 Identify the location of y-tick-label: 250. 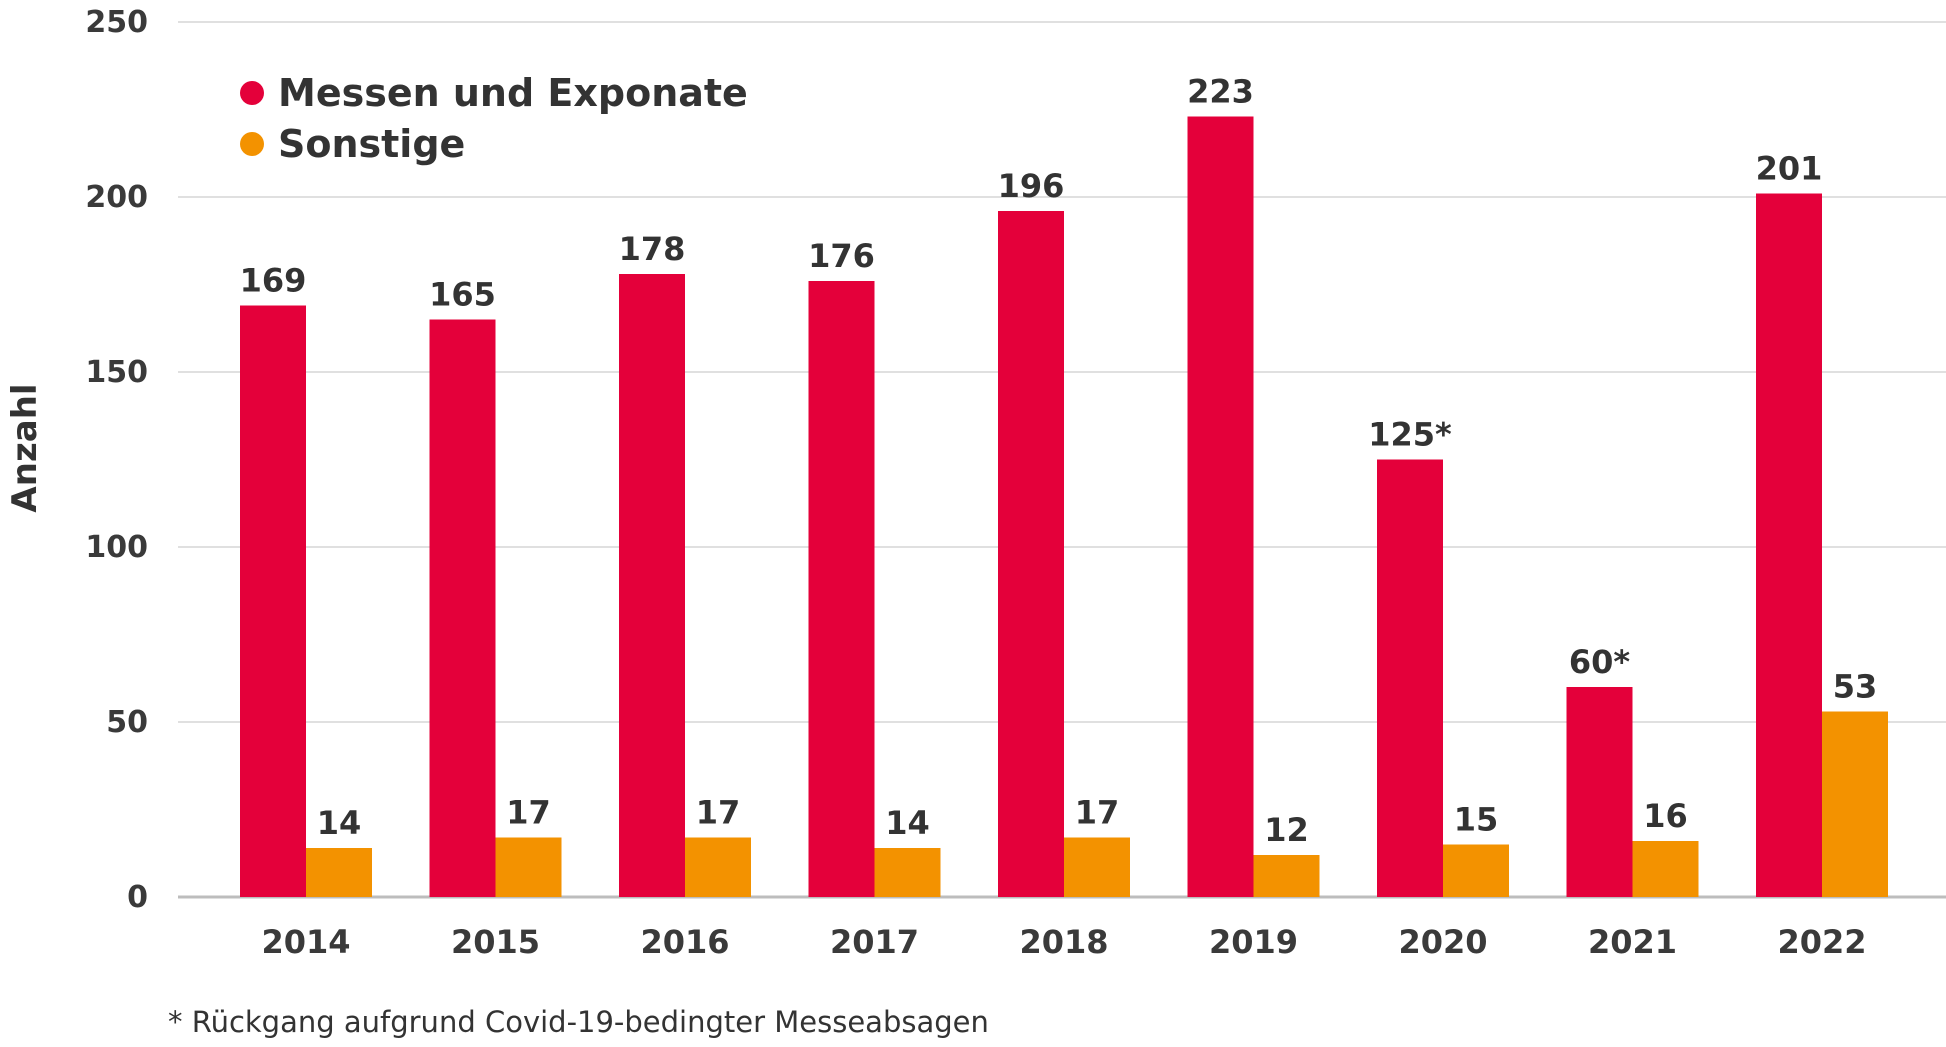
(116, 22).